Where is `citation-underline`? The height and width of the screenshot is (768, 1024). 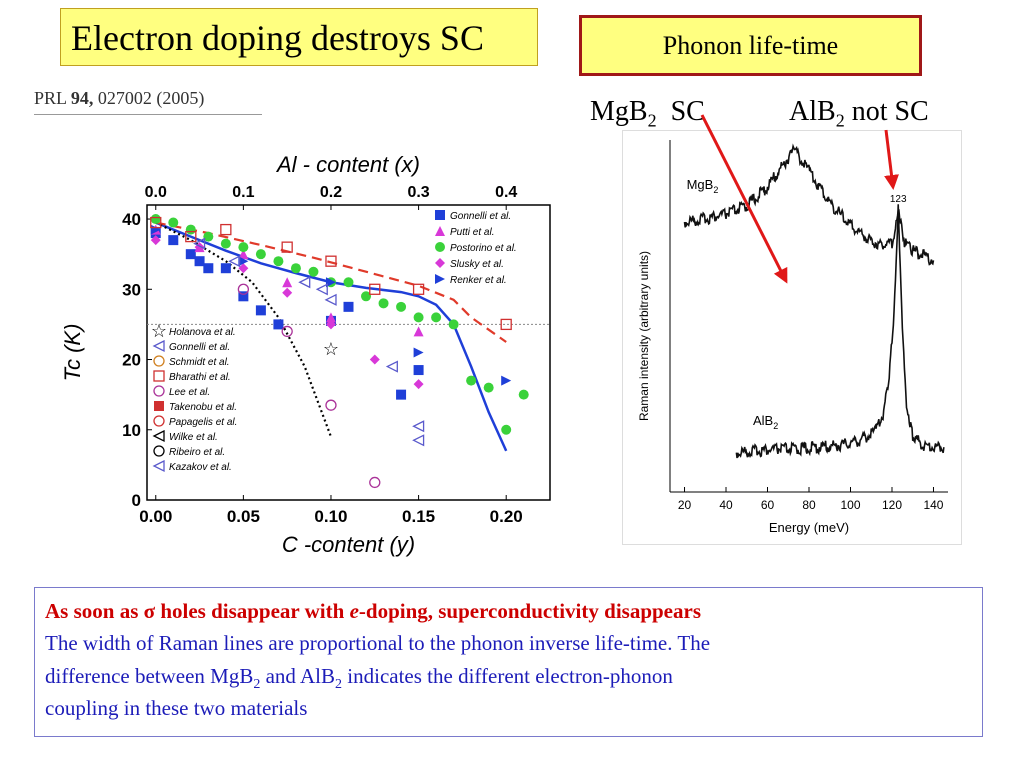
citation-underline is located at coordinates (148, 114).